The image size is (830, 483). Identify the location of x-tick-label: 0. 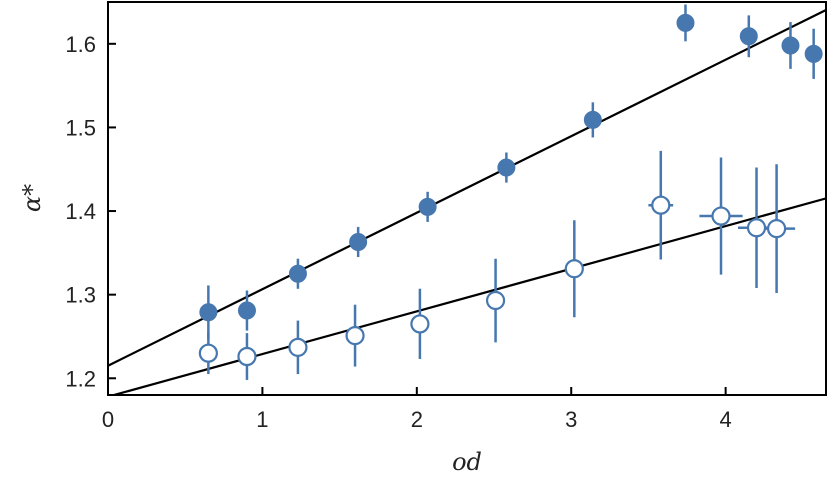
(108, 419).